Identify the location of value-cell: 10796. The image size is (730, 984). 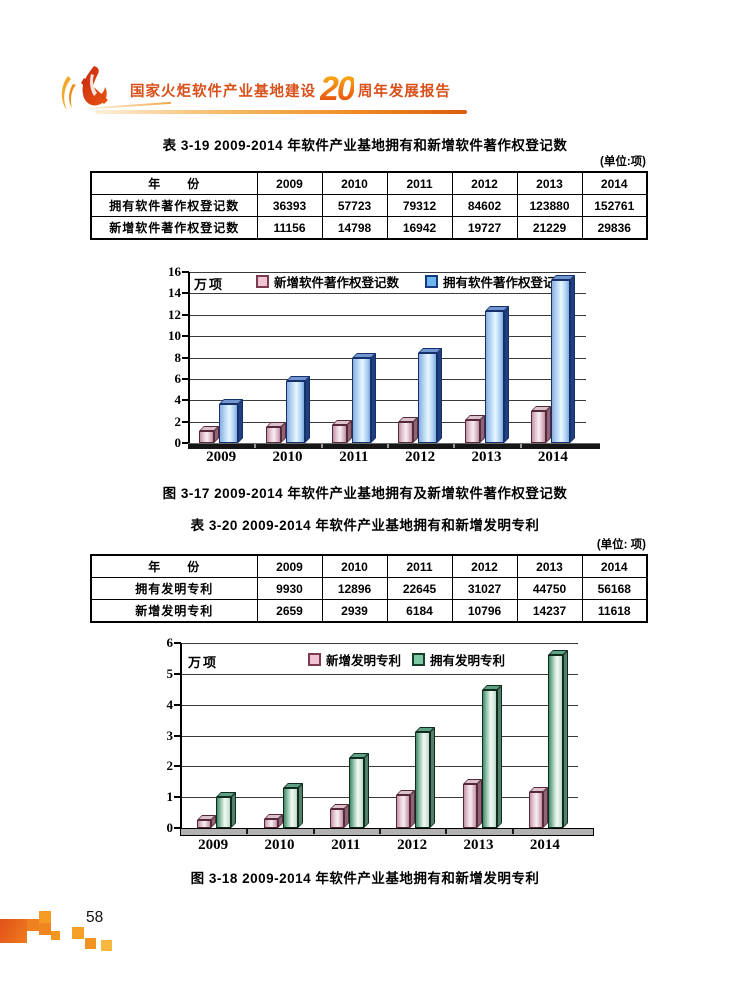
(484, 611).